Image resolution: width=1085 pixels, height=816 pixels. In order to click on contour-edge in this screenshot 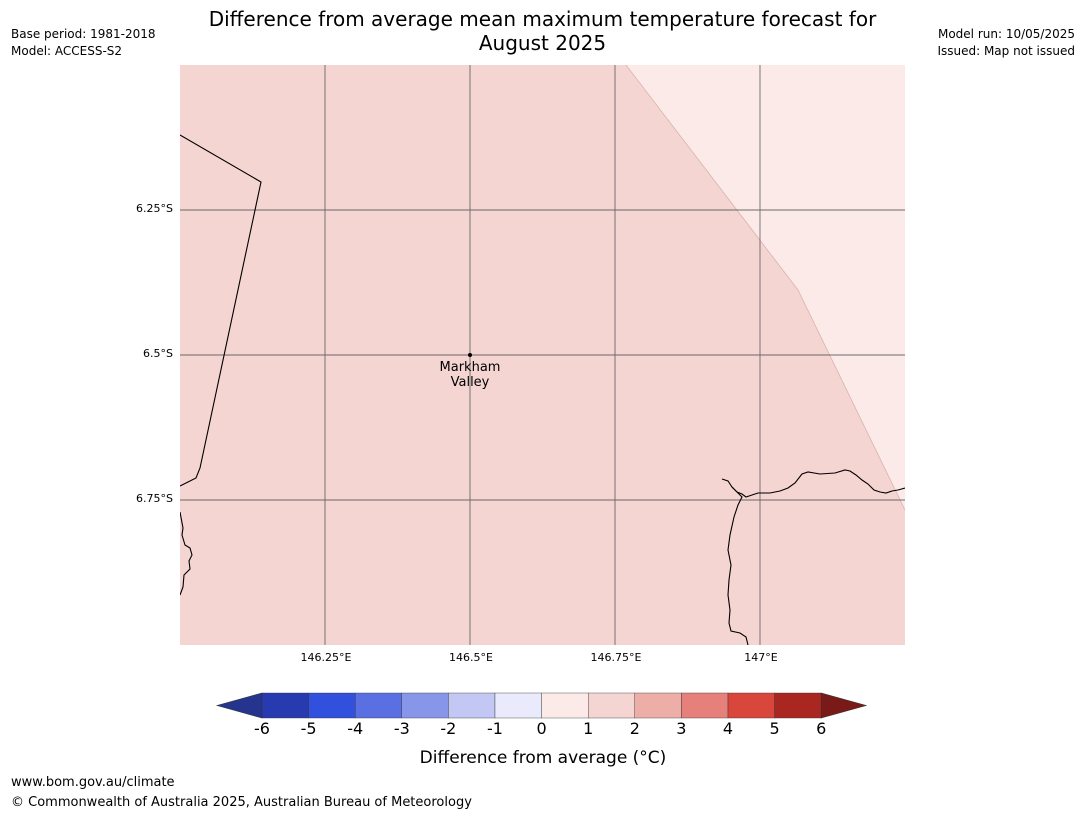, I will do `click(765, 288)`.